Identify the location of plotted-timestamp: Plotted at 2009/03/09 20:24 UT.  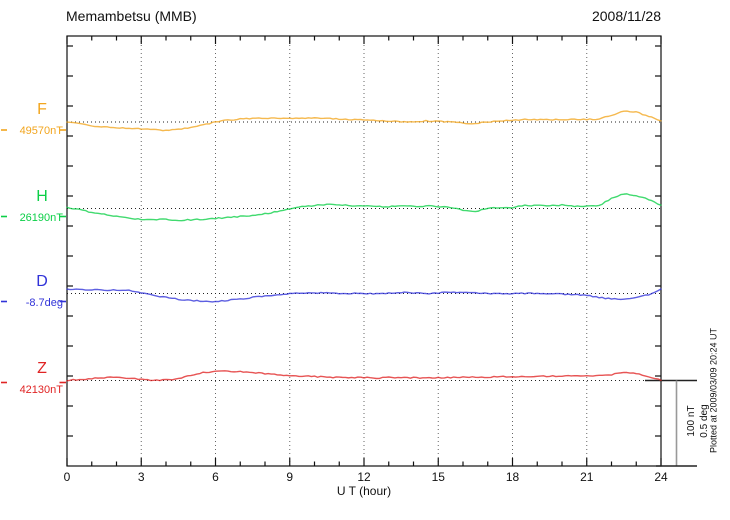
(713, 390).